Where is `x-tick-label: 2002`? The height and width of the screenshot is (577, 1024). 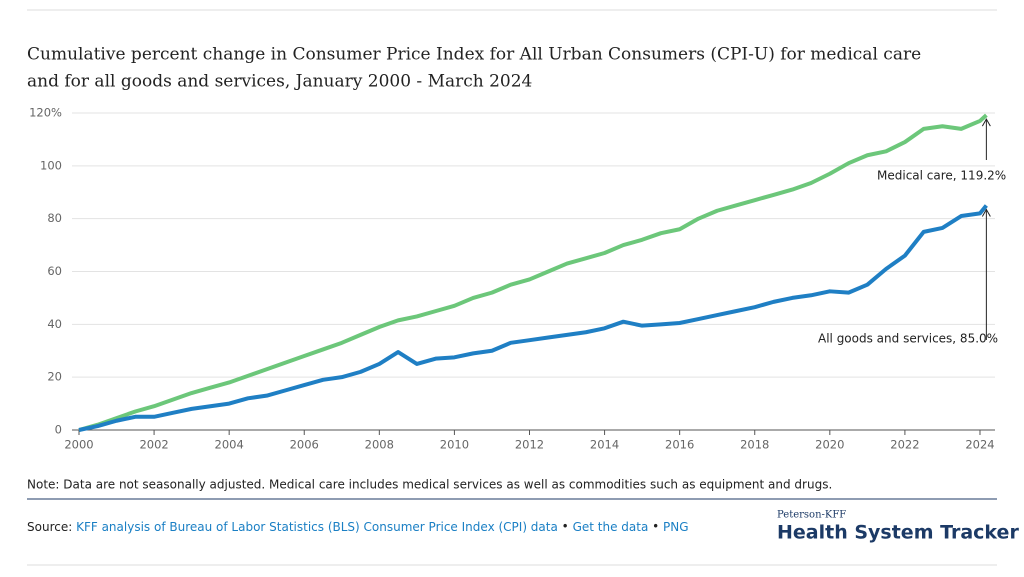
x-tick-label: 2002 is located at coordinates (153, 445).